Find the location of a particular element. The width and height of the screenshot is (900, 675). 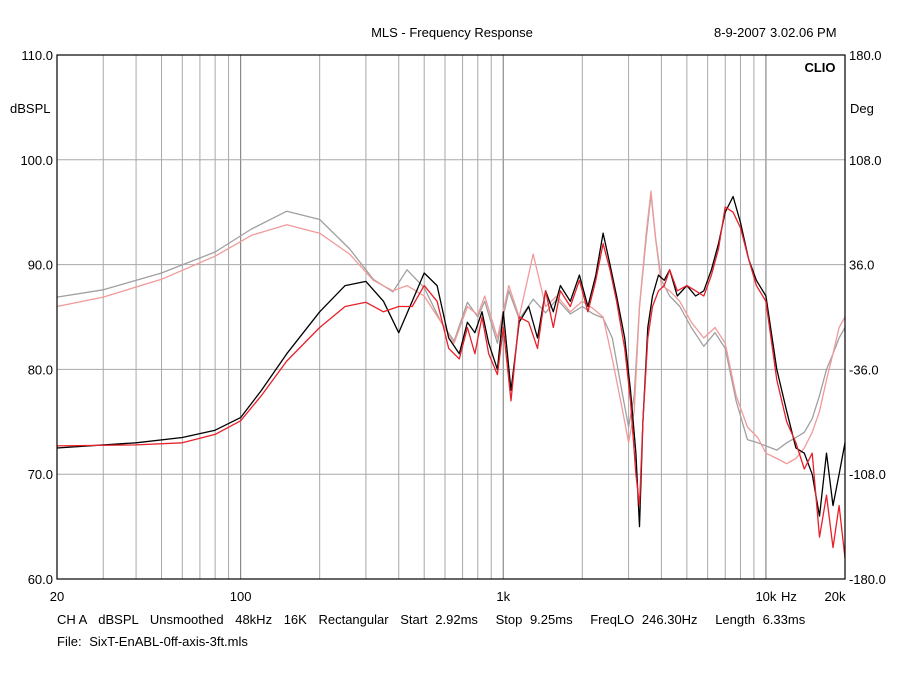

x-tick-label: 1k is located at coordinates (503, 596).